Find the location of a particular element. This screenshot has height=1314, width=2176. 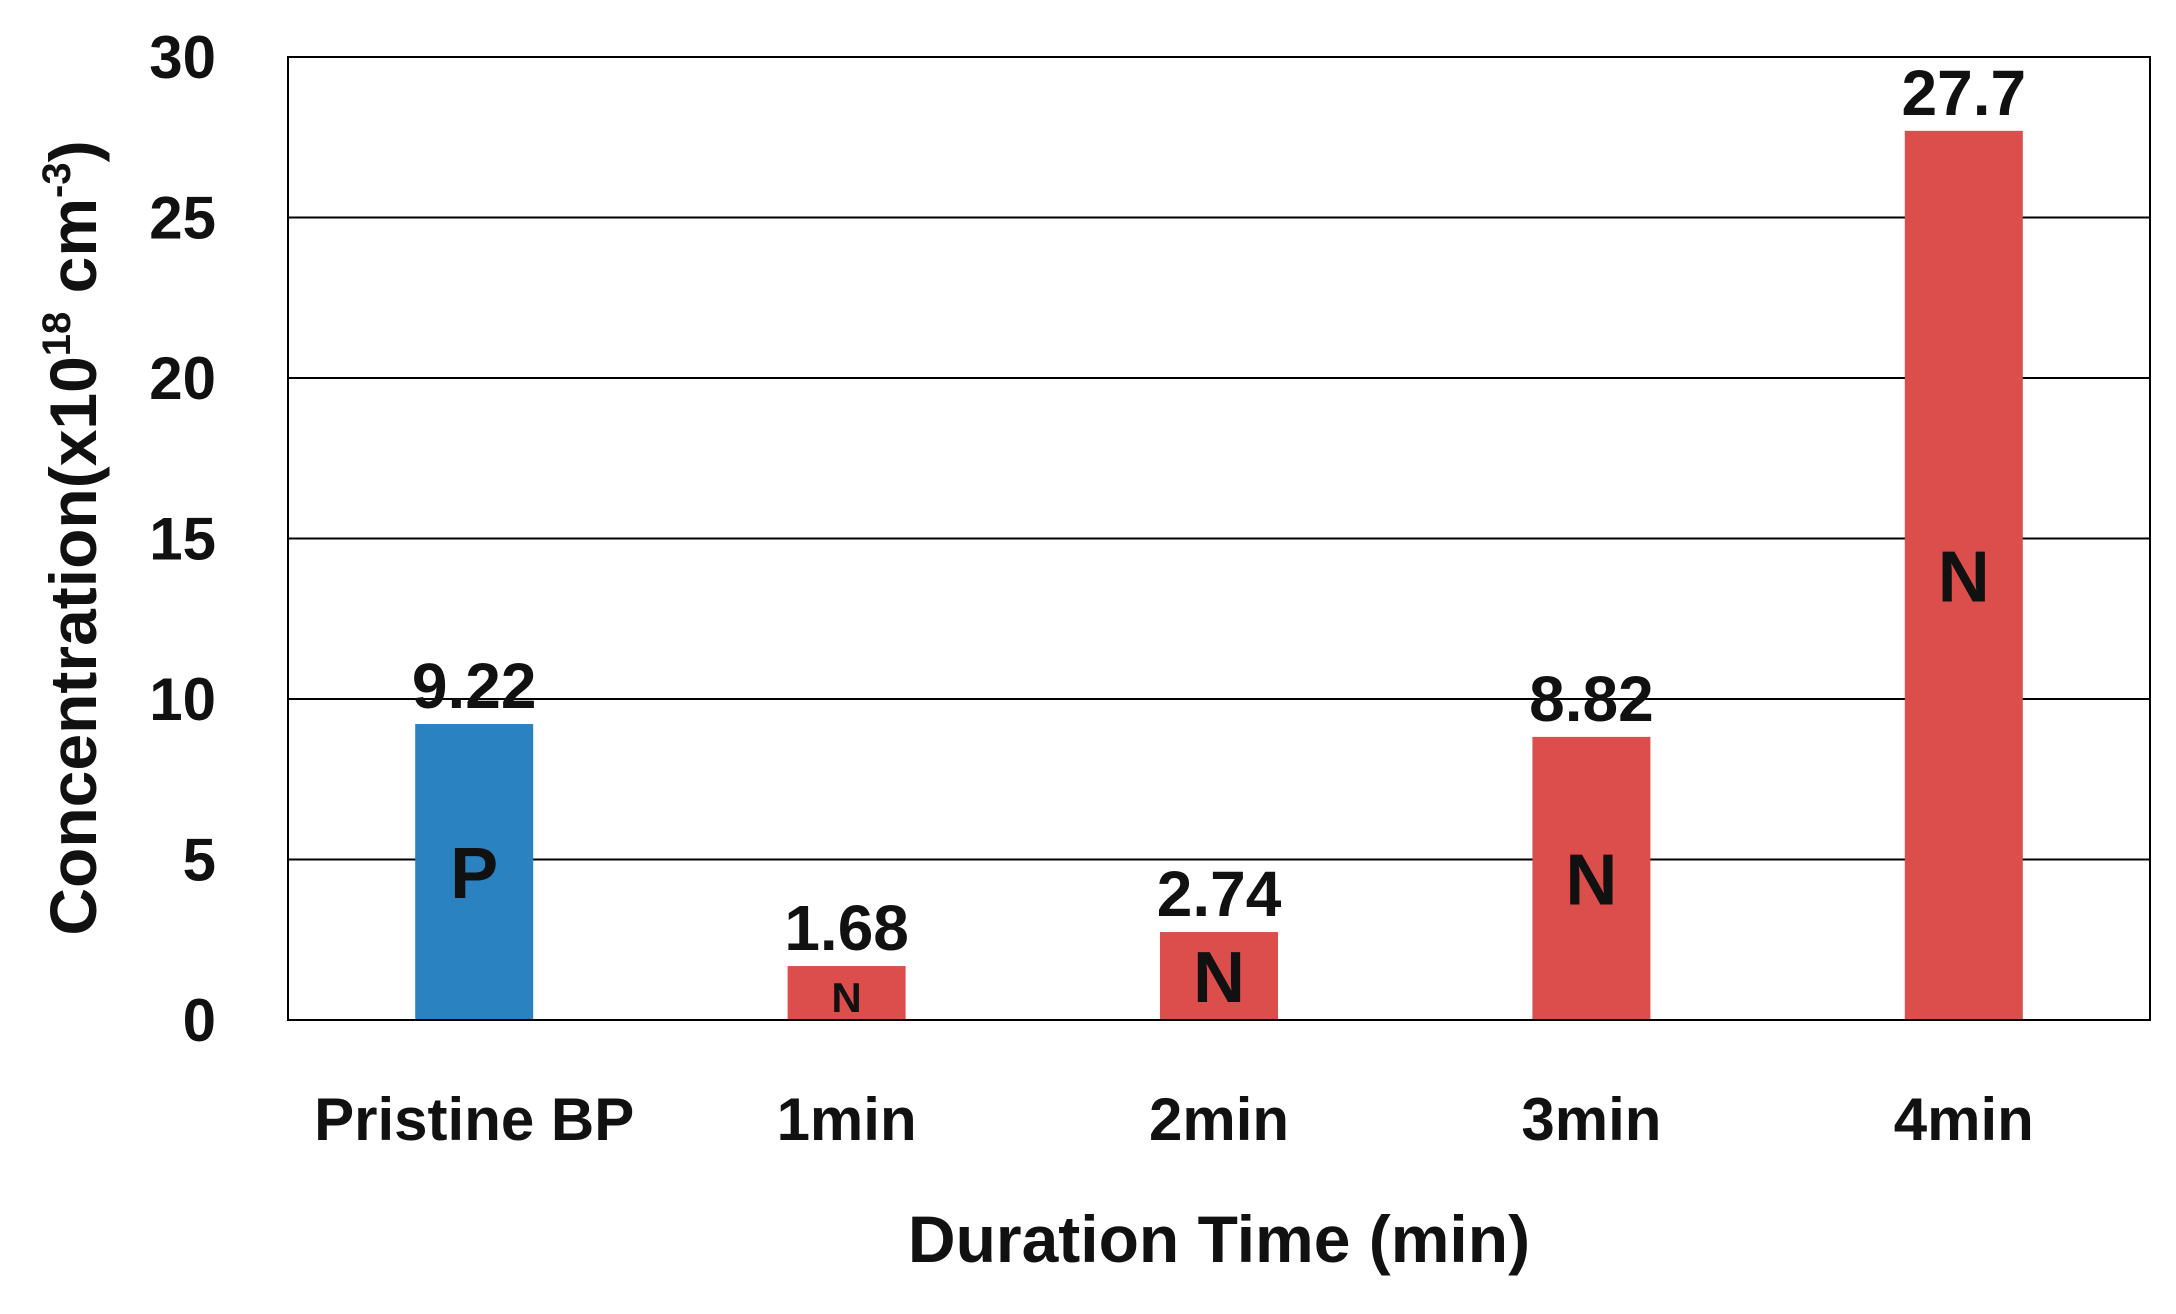

y-tick-label: 15 is located at coordinates (182, 539).